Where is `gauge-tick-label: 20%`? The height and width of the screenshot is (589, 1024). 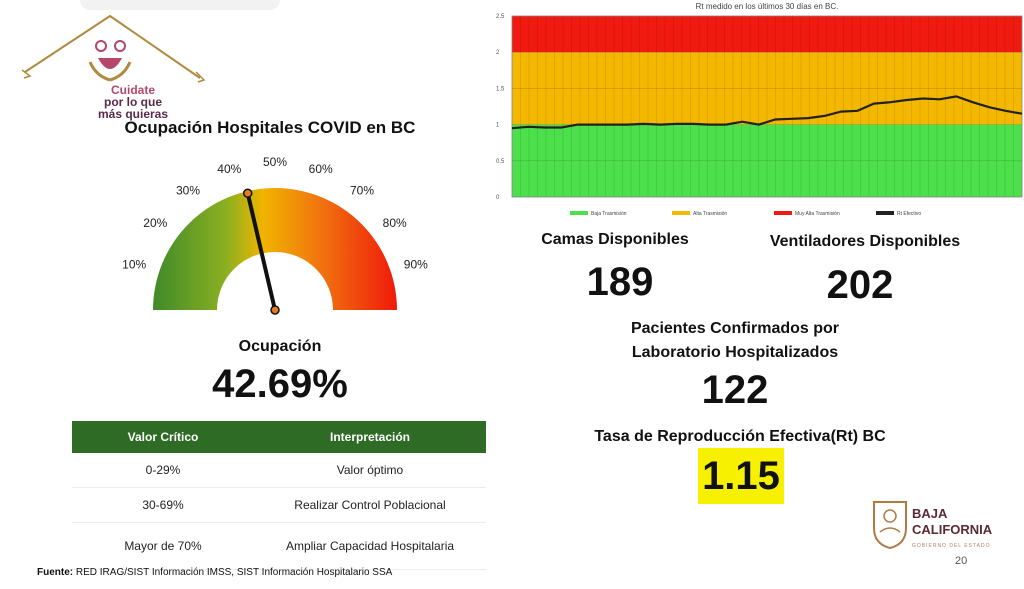 gauge-tick-label: 20% is located at coordinates (155, 223).